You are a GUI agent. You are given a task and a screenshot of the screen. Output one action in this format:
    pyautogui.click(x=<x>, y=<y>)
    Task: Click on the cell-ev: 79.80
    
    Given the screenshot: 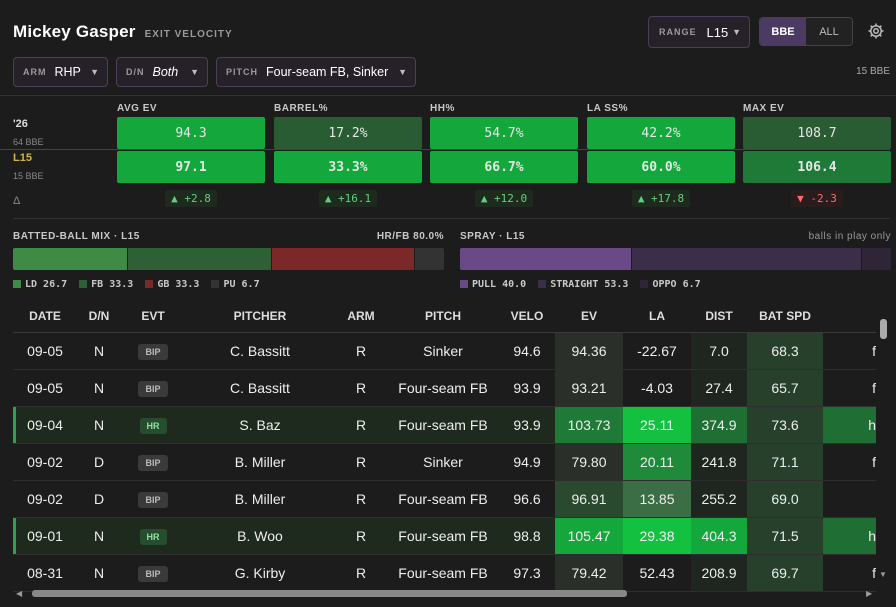 What is the action you would take?
    pyautogui.click(x=589, y=462)
    